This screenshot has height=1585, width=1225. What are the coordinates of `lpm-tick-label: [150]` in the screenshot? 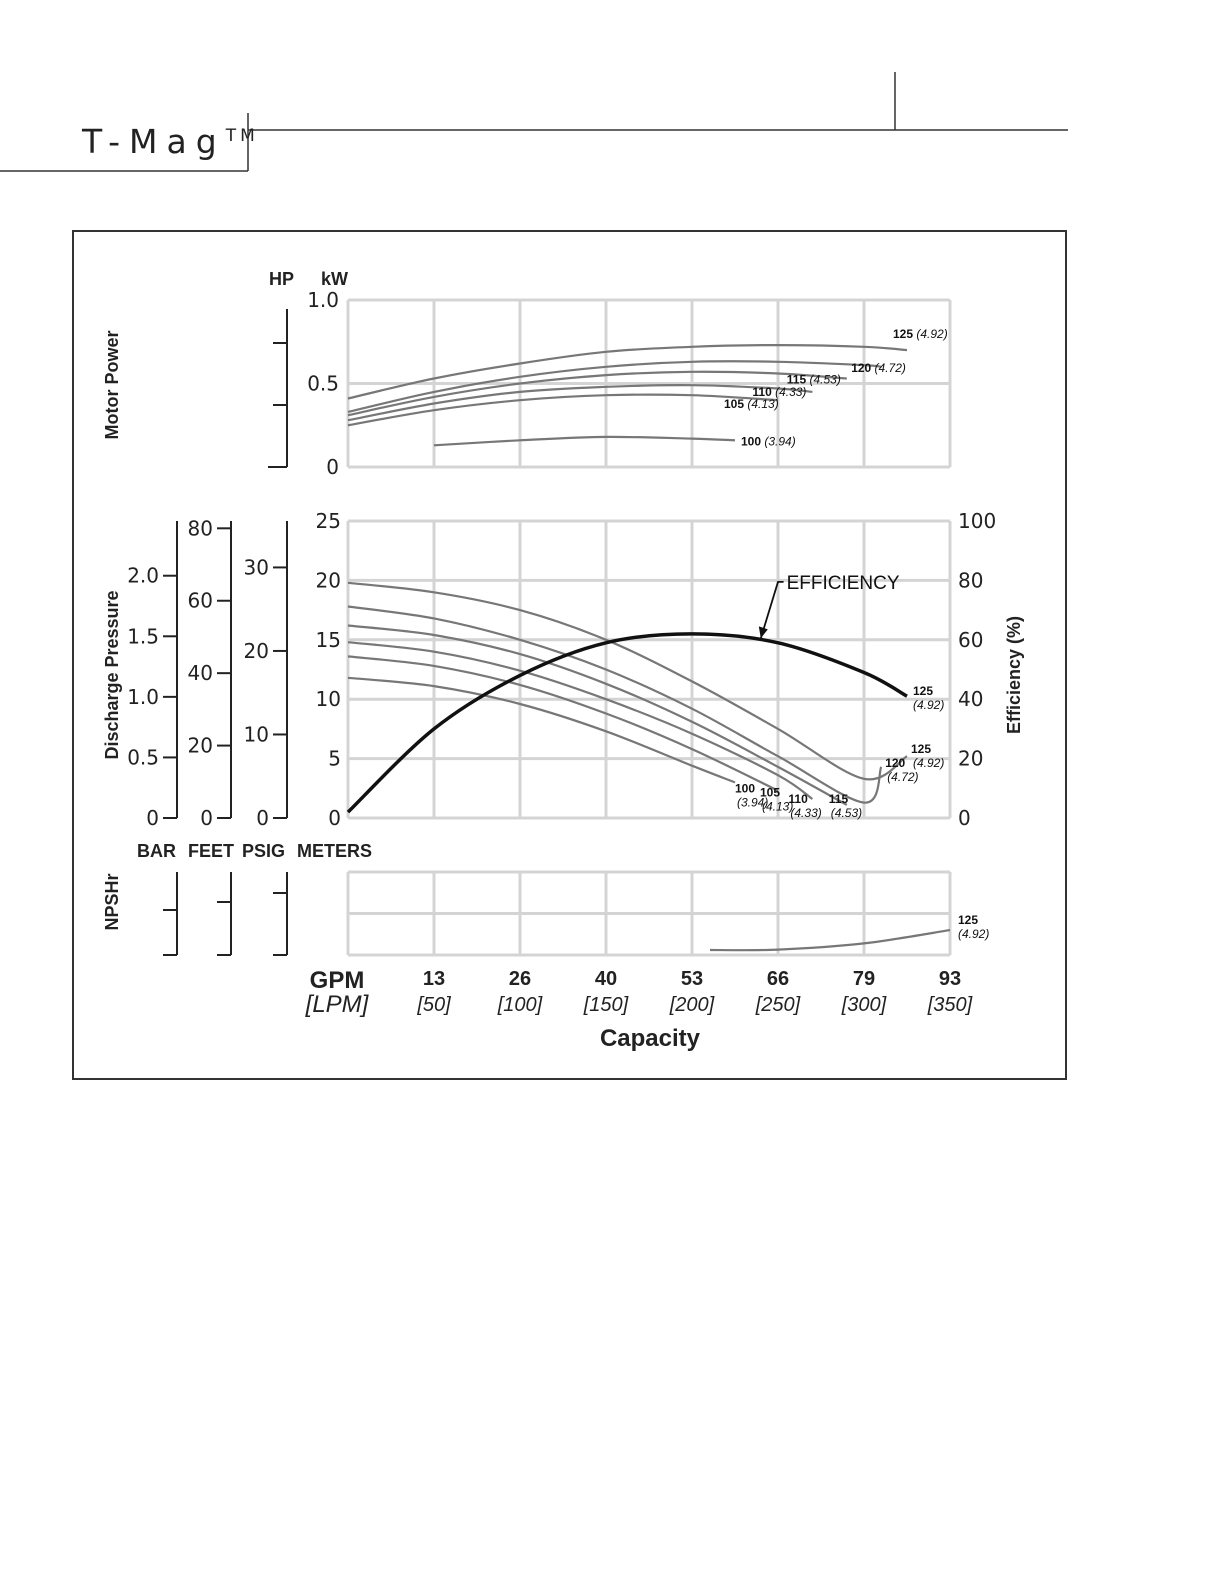 It's located at (606, 1005).